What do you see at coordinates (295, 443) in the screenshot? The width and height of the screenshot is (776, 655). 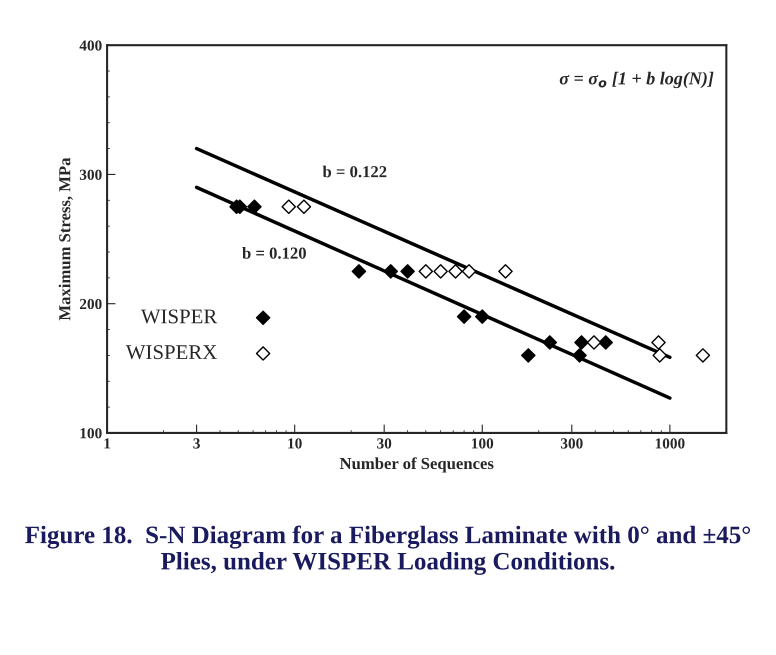 I see `x-tick-label: 10` at bounding box center [295, 443].